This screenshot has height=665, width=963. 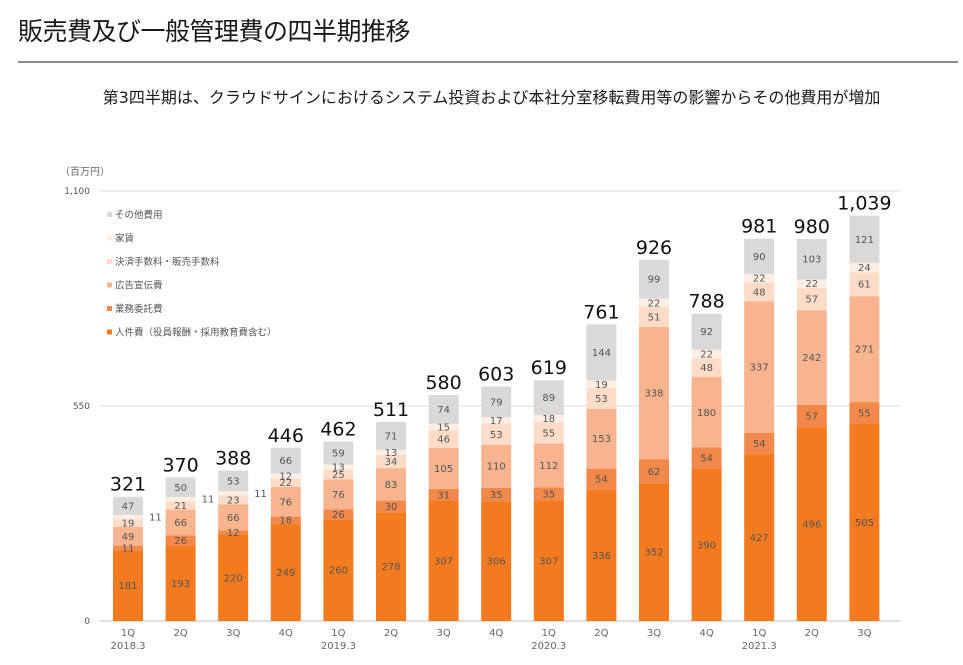 What do you see at coordinates (286, 436) in the screenshot?
I see `total-value-label: 446` at bounding box center [286, 436].